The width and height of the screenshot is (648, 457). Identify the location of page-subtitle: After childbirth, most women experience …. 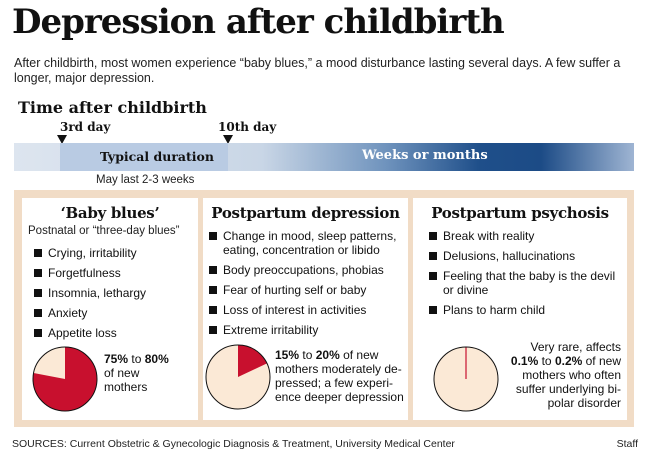
(317, 70).